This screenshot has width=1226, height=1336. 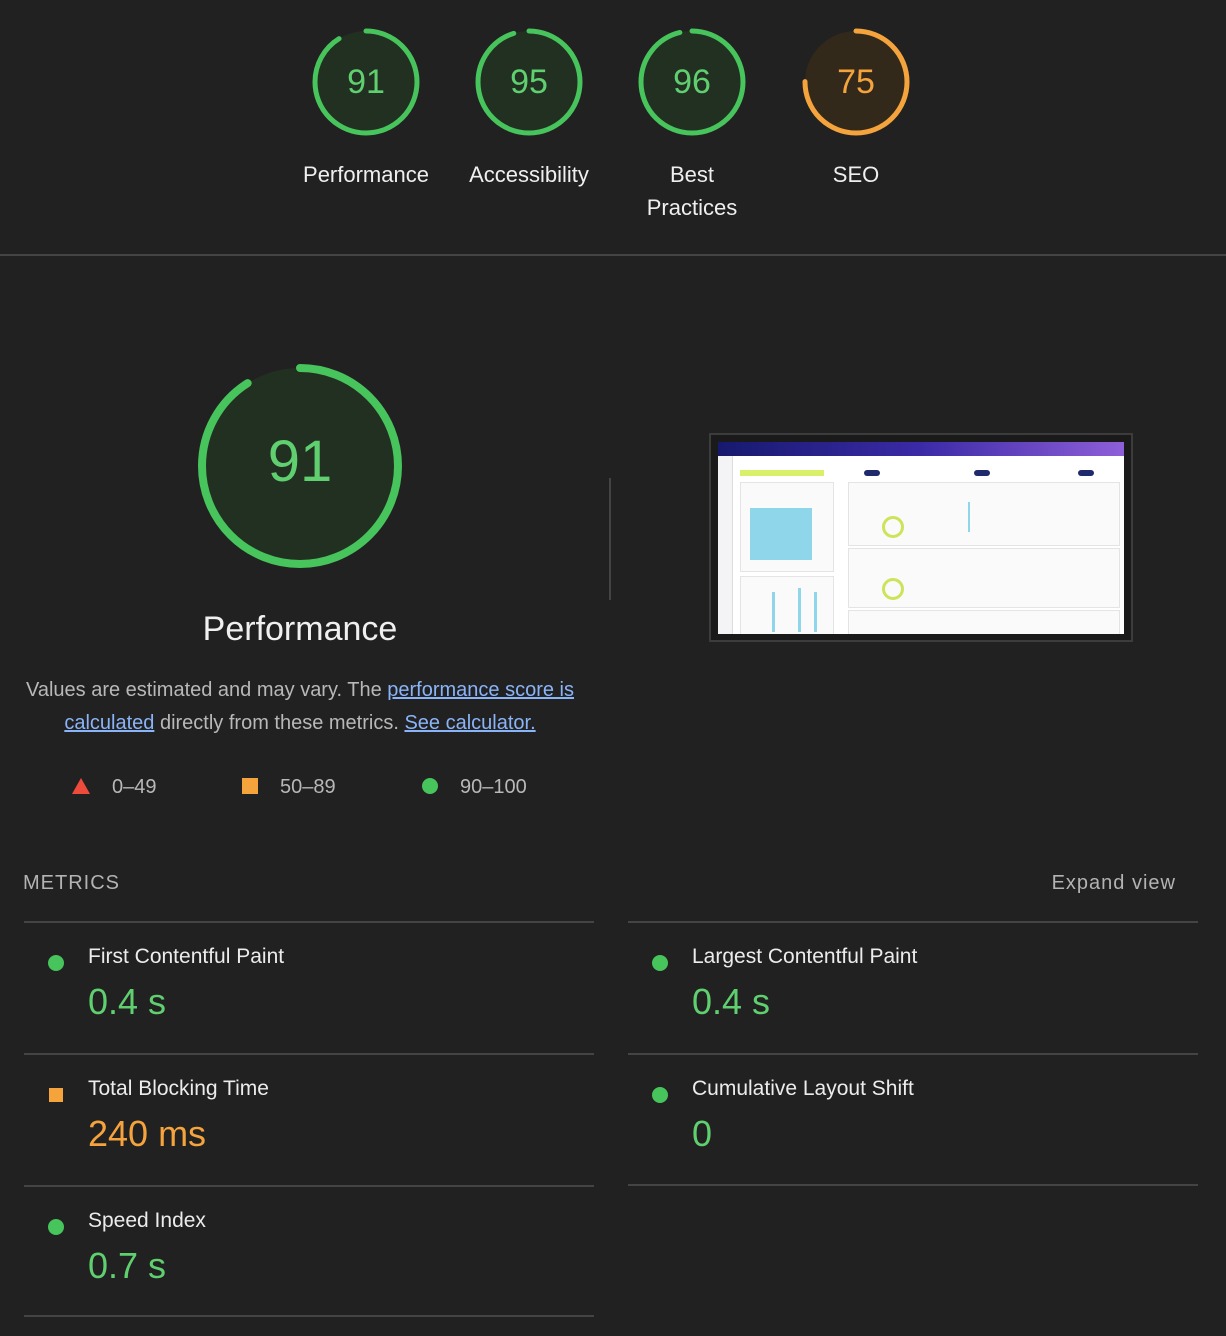 I want to click on metric-name: Total Blocking Time, so click(x=178, y=1088).